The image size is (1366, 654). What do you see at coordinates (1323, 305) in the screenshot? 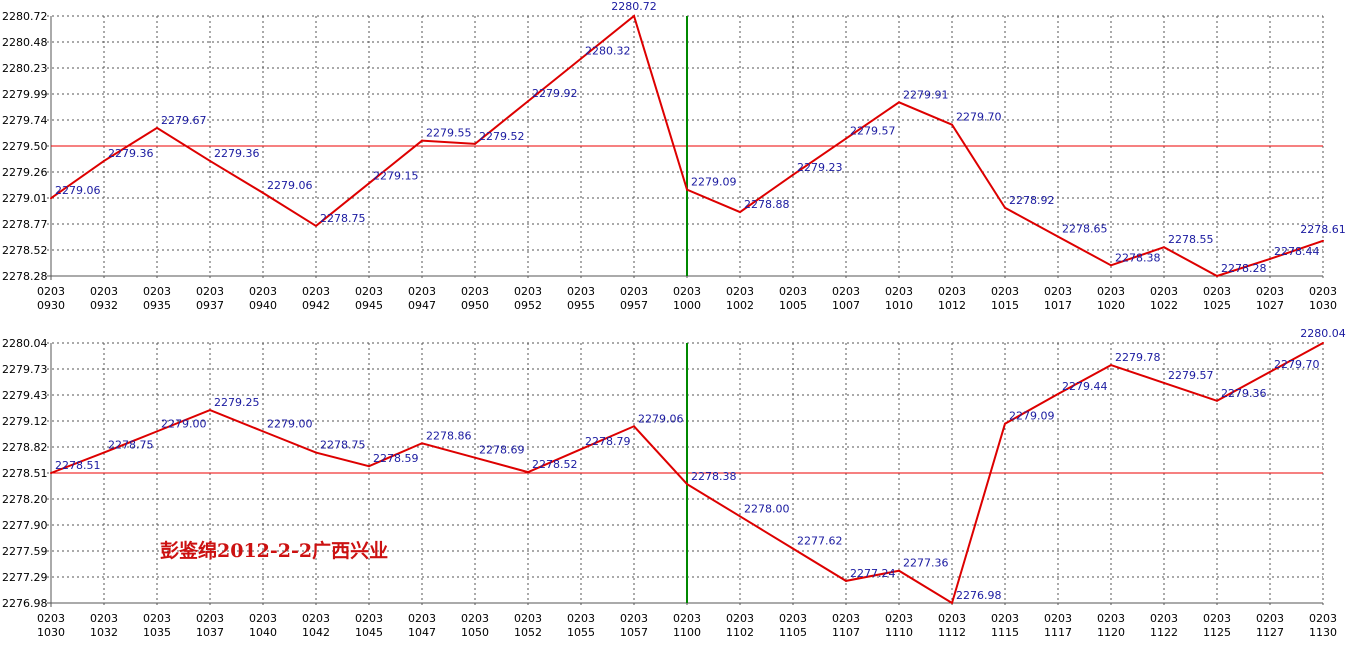
I see `x-tick-time: 1030` at bounding box center [1323, 305].